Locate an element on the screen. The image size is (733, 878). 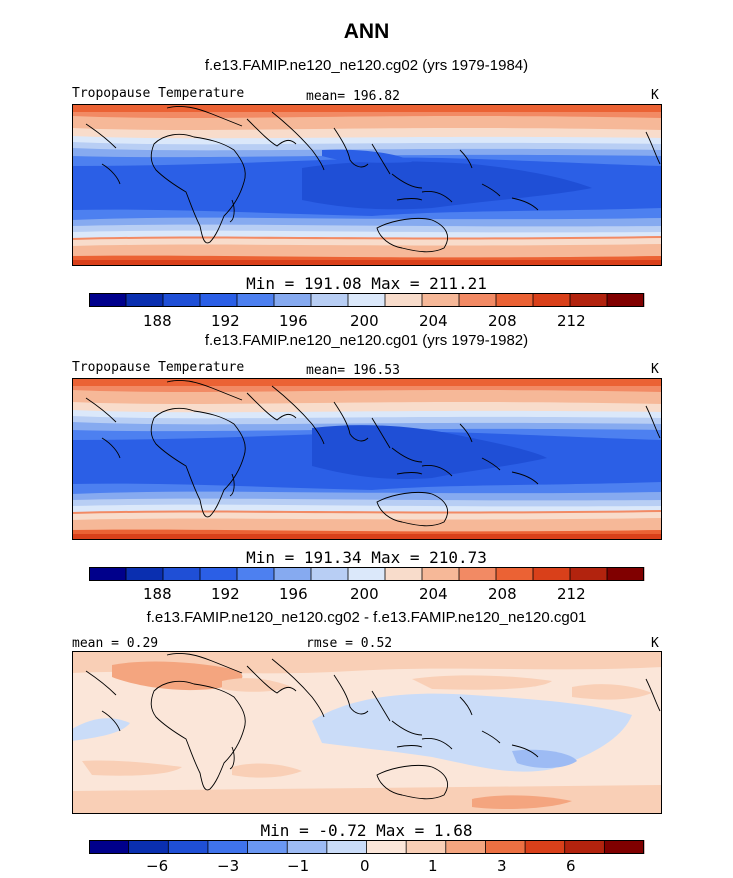
panel3-mean-label: mean = 0.29 is located at coordinates (115, 643).